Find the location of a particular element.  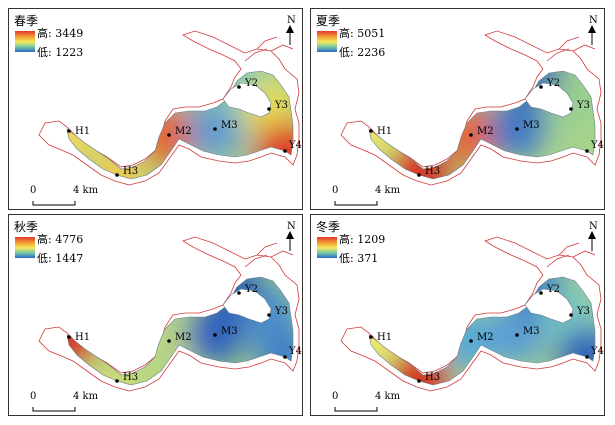

legend-high: 高: 3449 is located at coordinates (60, 33).